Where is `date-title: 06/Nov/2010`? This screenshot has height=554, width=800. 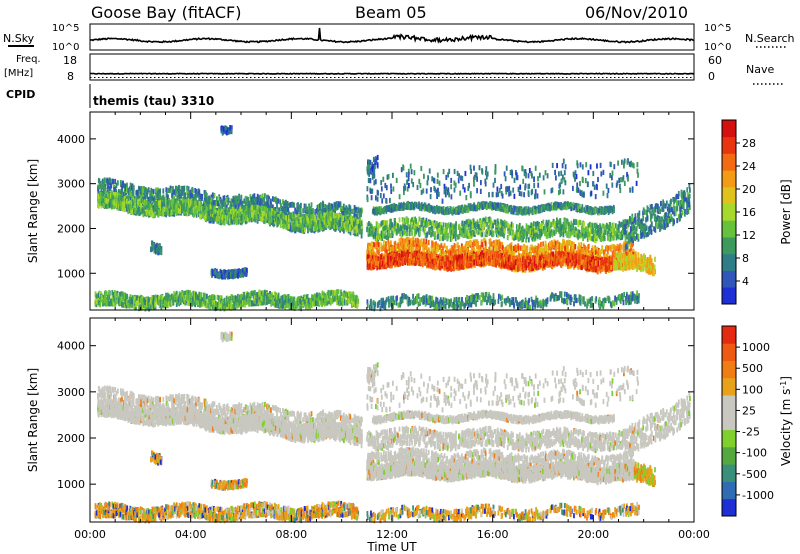
date-title: 06/Nov/2010 is located at coordinates (636, 12).